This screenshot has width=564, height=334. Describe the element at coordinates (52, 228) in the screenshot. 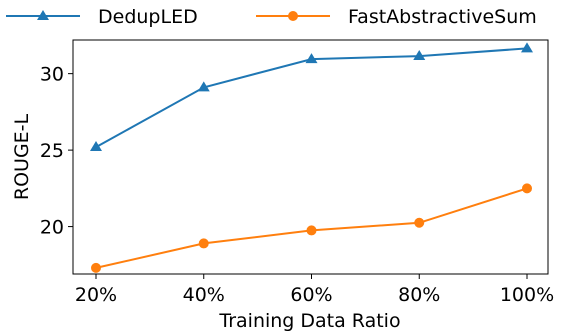

I see `y-tick-label: 20` at that location.